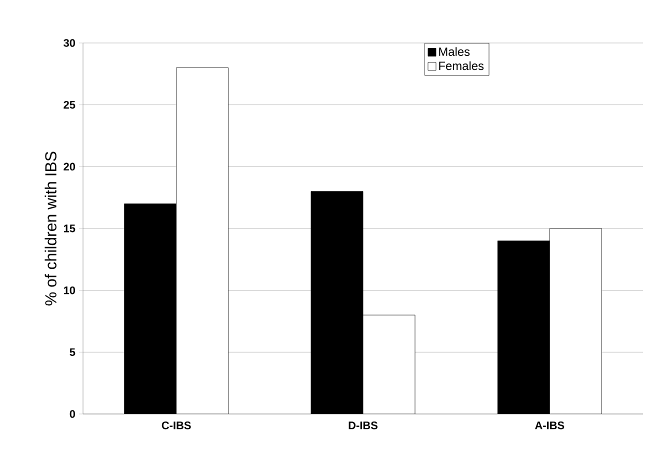 This screenshot has width=658, height=452. I want to click on y-tick-label: 5, so click(73, 352).